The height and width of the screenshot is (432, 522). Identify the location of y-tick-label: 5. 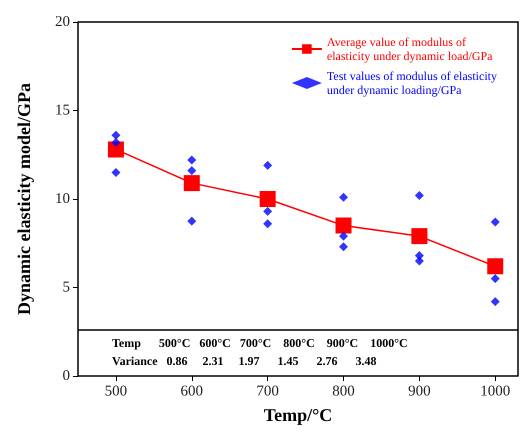
(66, 288).